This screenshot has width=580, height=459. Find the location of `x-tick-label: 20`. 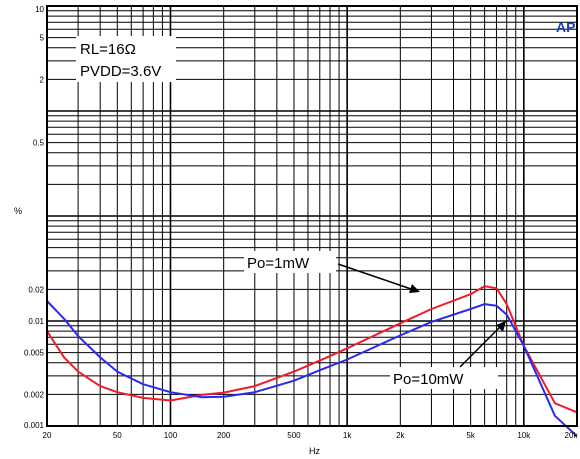

x-tick-label: 20 is located at coordinates (47, 435).